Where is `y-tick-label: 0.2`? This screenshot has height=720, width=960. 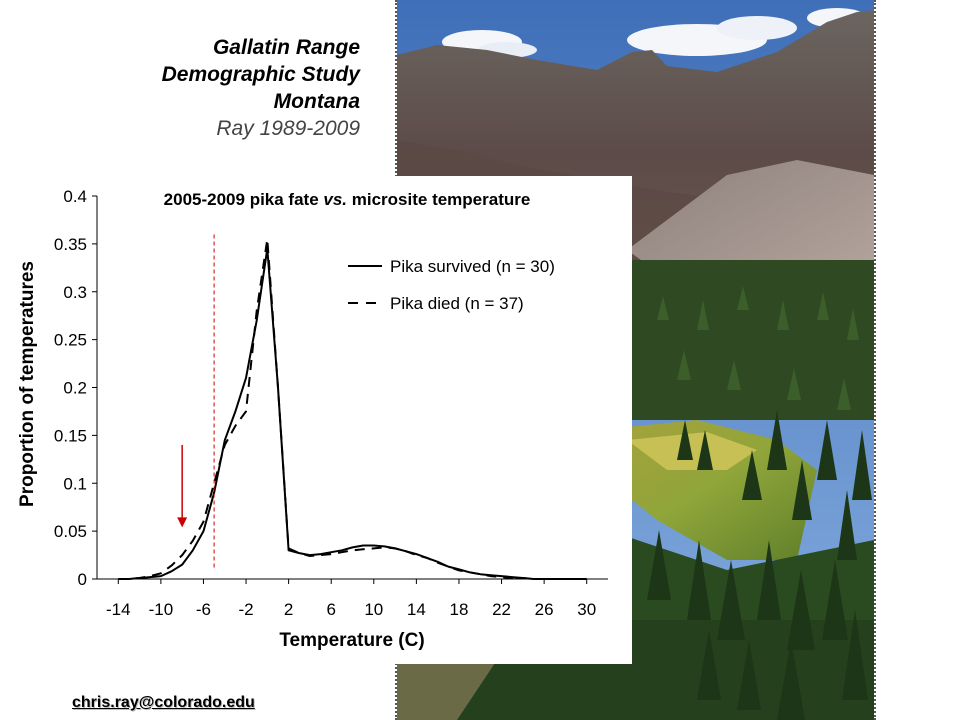
y-tick-label: 0.2 is located at coordinates (75, 388).